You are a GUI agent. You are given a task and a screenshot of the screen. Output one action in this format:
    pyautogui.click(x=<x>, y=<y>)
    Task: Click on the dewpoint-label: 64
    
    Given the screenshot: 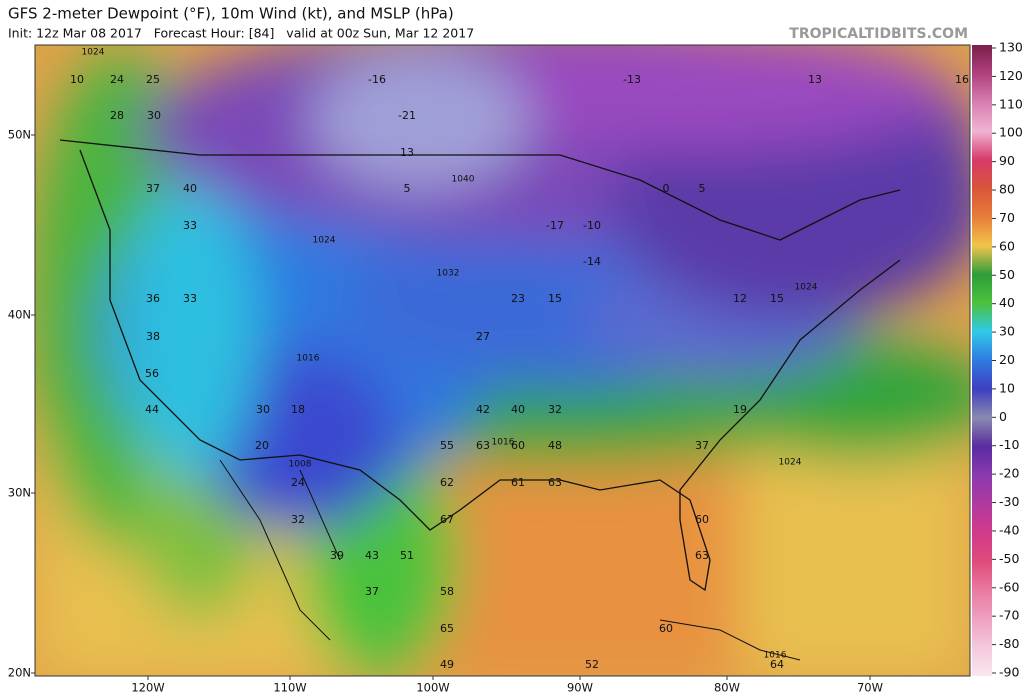 What is the action you would take?
    pyautogui.click(x=777, y=664)
    